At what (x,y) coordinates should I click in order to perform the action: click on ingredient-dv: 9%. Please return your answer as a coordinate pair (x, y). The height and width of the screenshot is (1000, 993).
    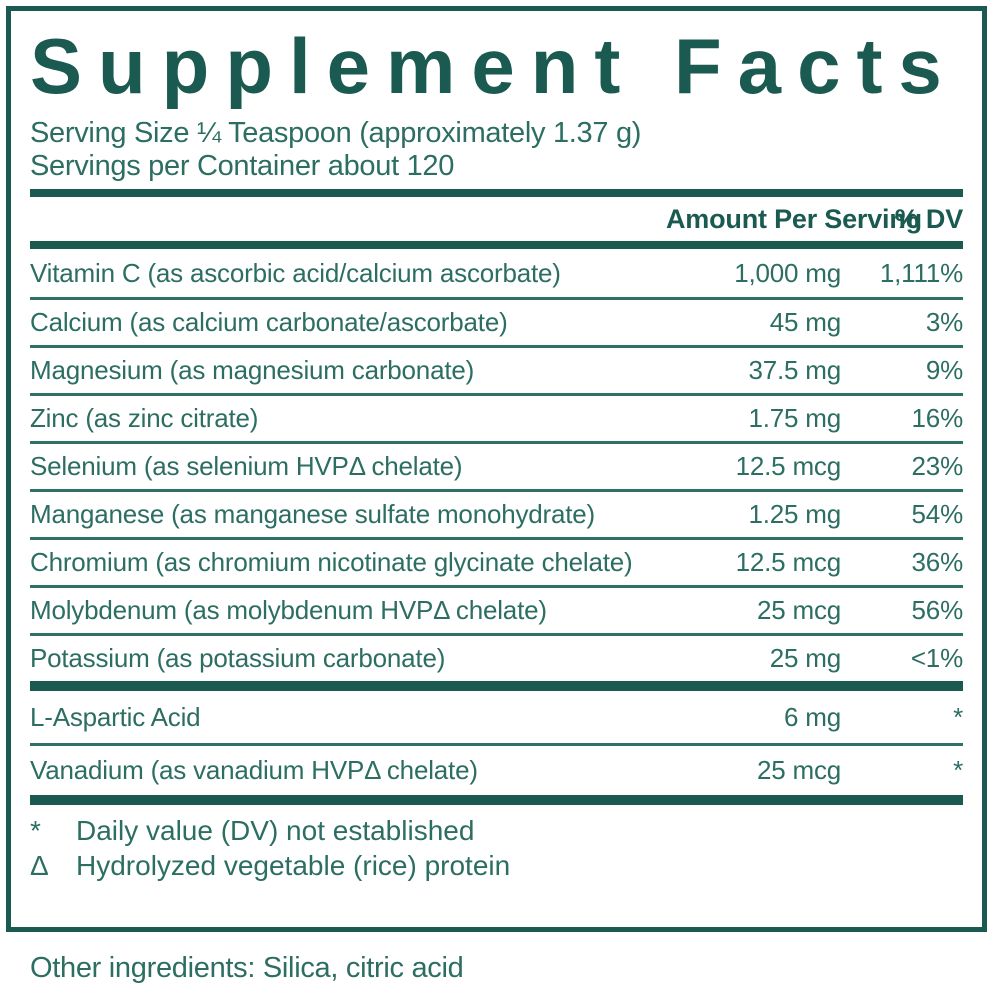
    Looking at the image, I should click on (944, 370).